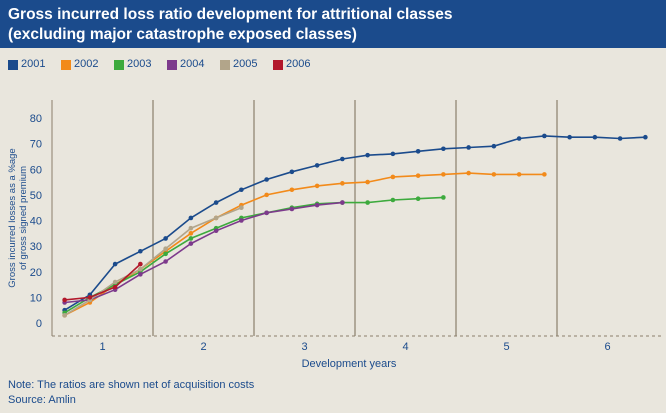 Image resolution: width=666 pixels, height=413 pixels. What do you see at coordinates (36, 170) in the screenshot?
I see `y-tick-label: 60` at bounding box center [36, 170].